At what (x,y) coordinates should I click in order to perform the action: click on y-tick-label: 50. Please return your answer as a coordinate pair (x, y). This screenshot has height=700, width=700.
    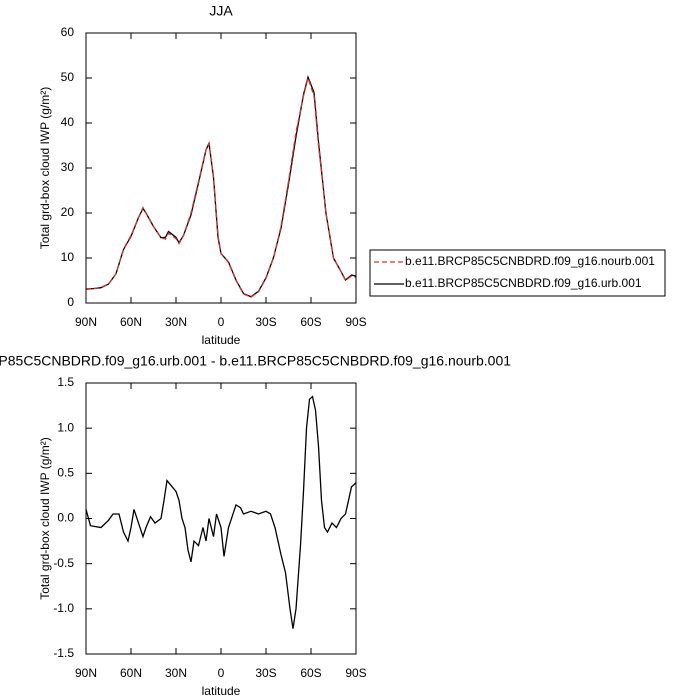
    Looking at the image, I should click on (68, 77).